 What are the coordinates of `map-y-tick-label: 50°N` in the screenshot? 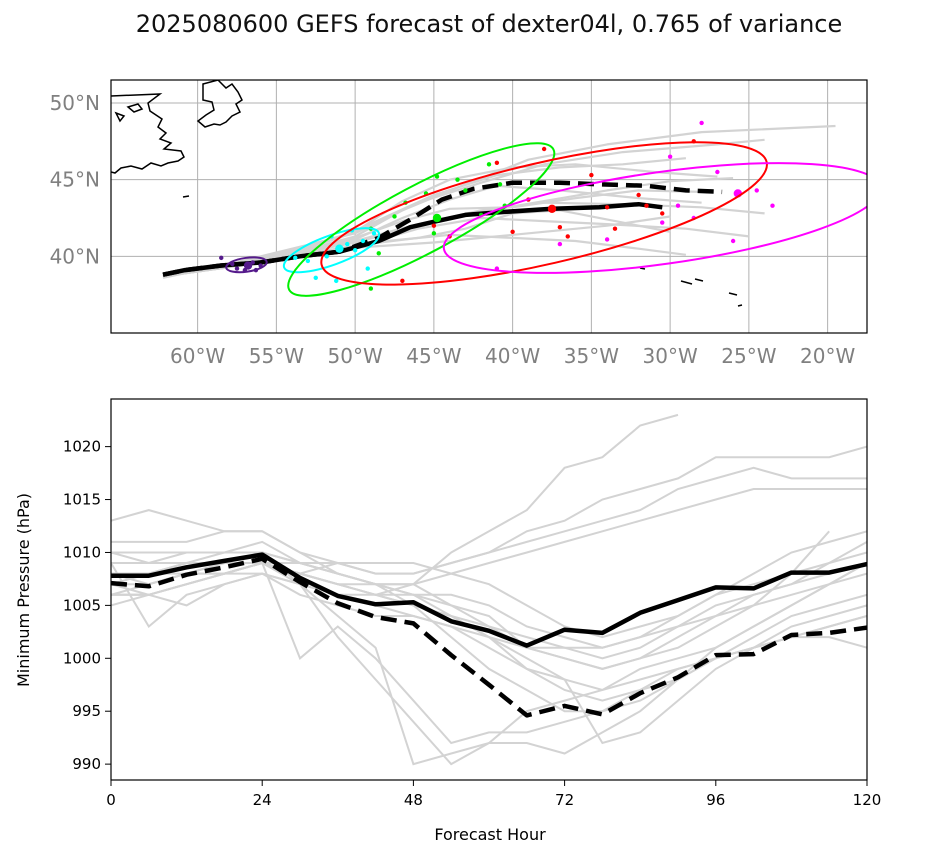 It's located at (75, 103).